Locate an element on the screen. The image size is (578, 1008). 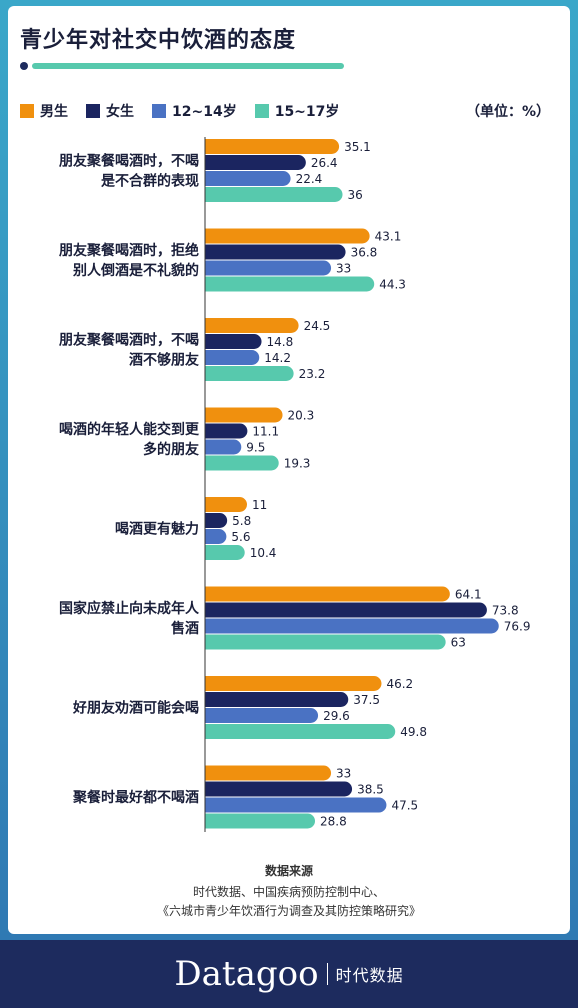
data-label: 14.2 is located at coordinates (277, 358).